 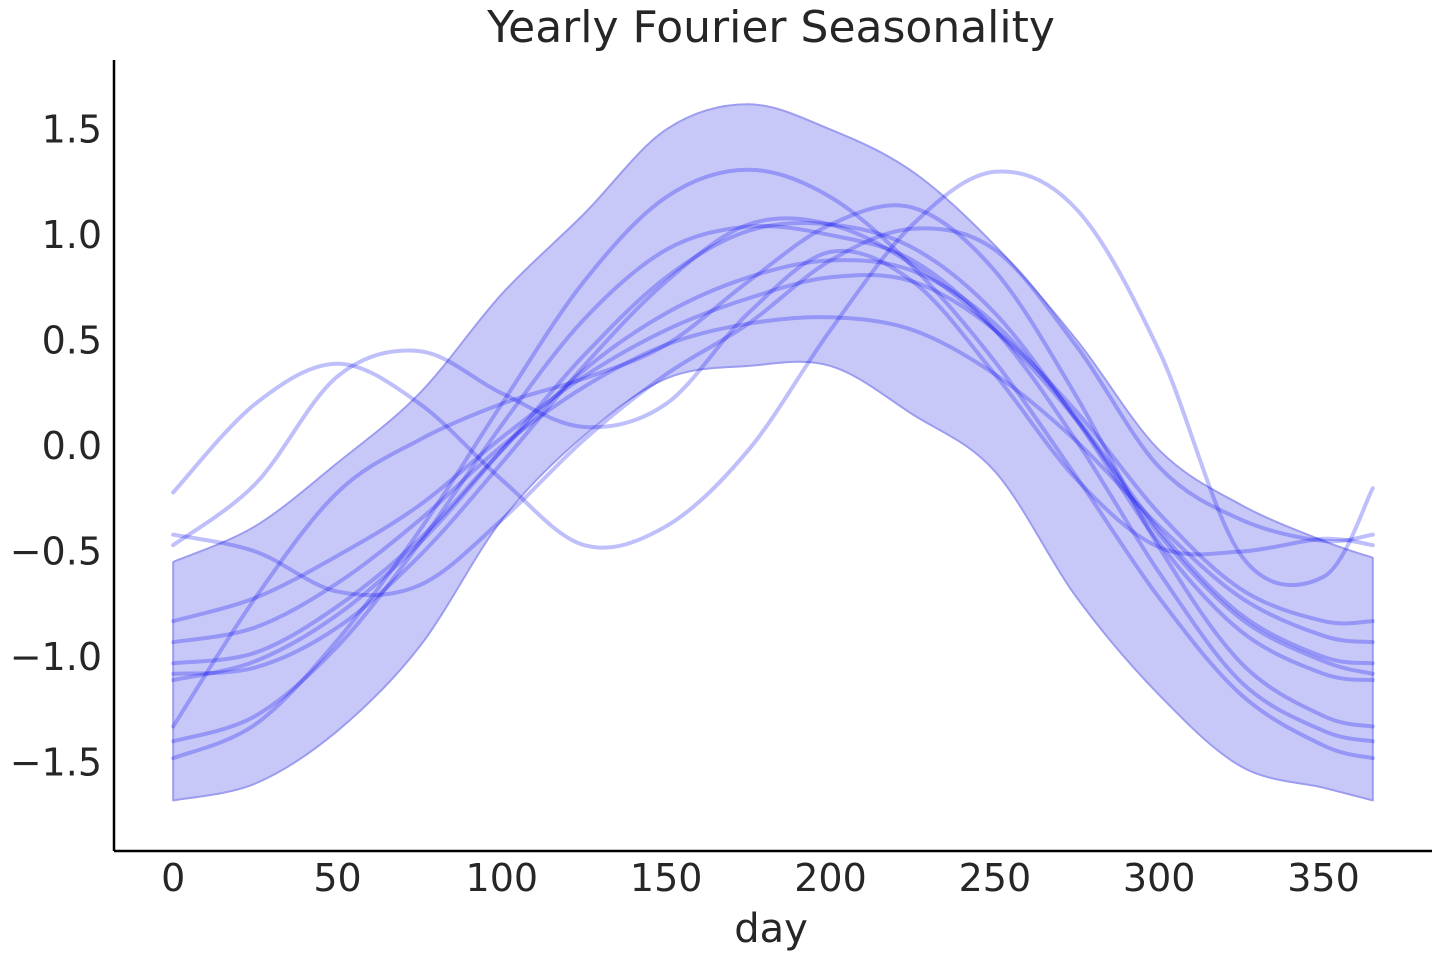 What do you see at coordinates (56, 657) in the screenshot?
I see `y-tick-label: −1.0` at bounding box center [56, 657].